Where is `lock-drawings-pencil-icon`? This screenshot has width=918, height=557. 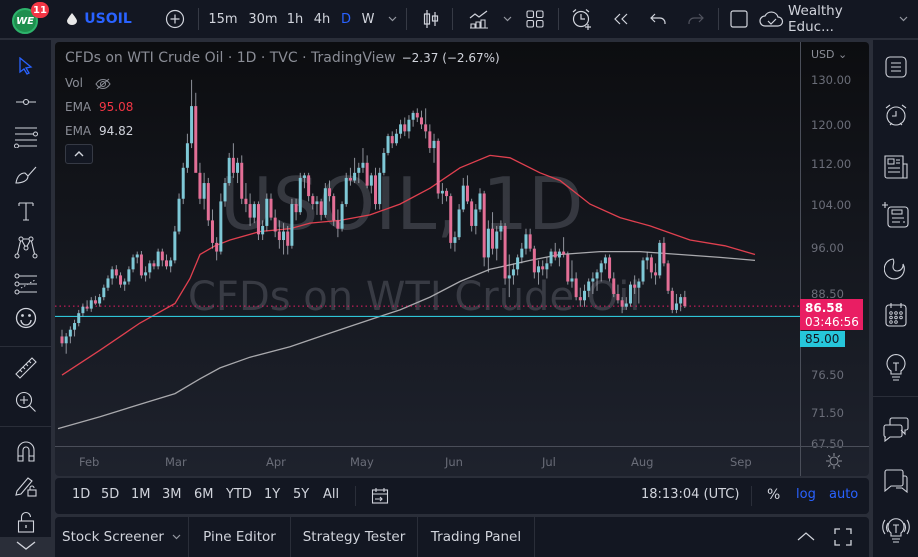
lock-drawings-pencil-icon is located at coordinates (26, 486).